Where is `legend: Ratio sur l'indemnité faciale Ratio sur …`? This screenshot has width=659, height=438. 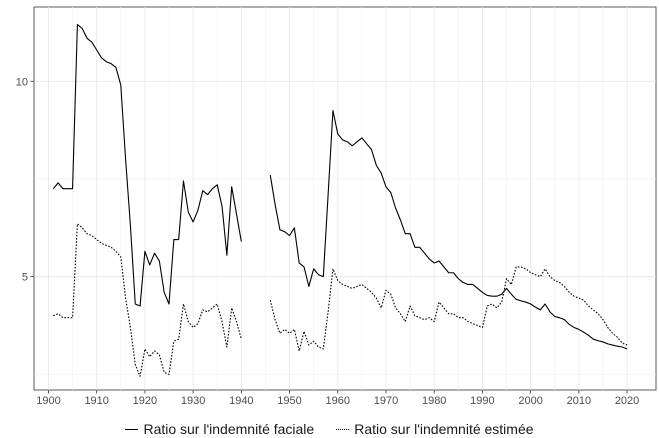
legend: Ratio sur l'indemnité faciale Ratio sur … is located at coordinates (329, 429).